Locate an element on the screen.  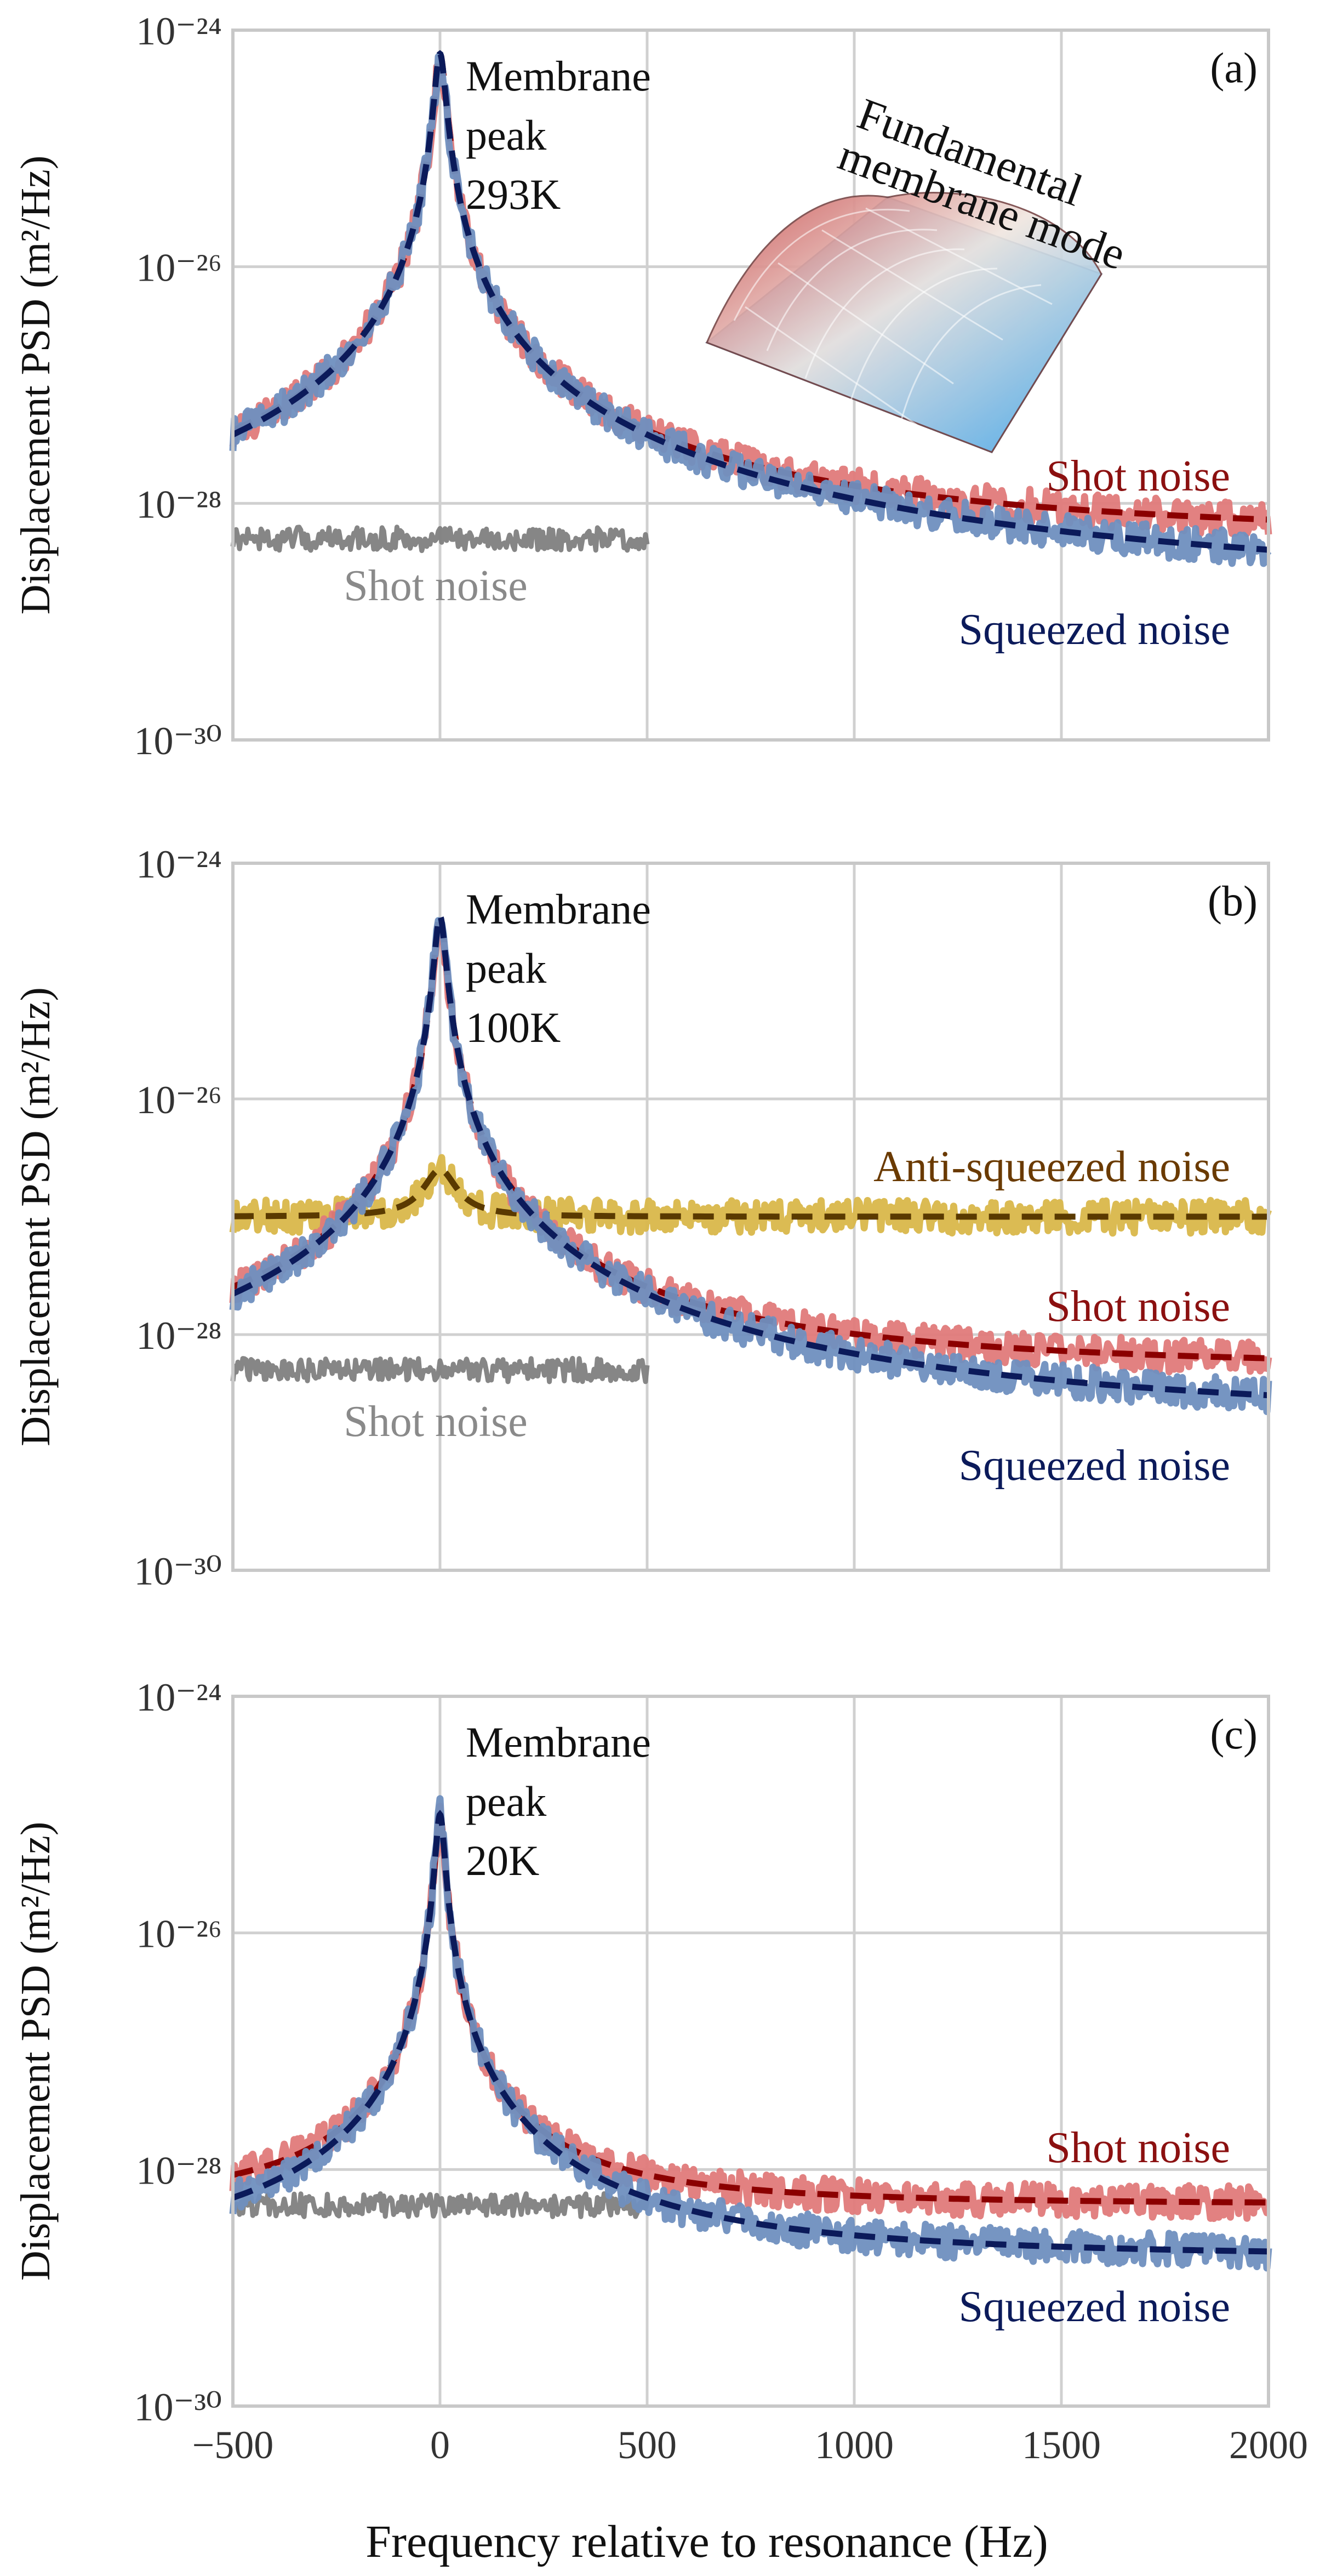
x-tick-label: −500 is located at coordinates (233, 2445).